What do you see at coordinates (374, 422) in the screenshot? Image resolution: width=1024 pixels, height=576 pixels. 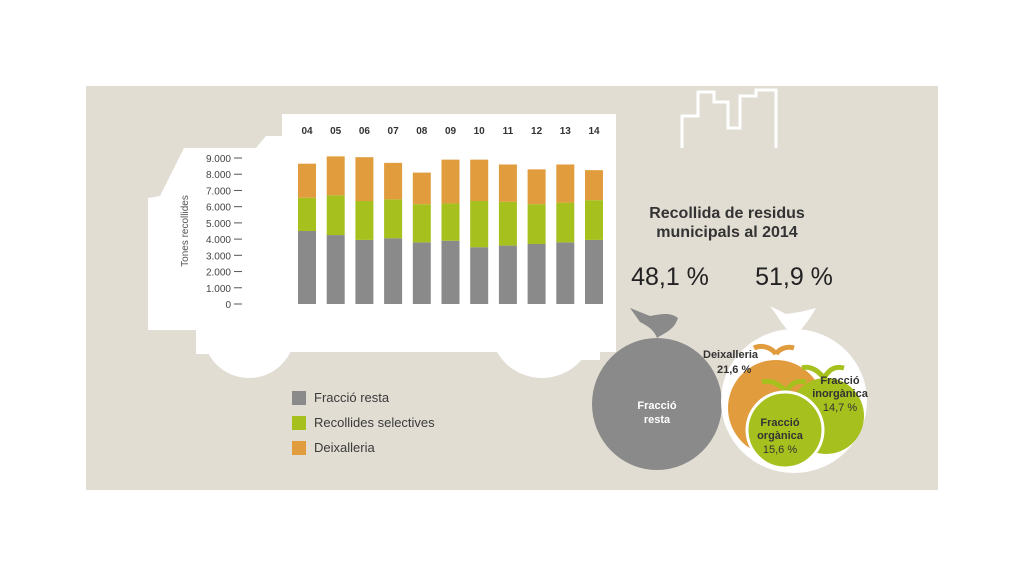 I see `legend-label-selectives: Recollides selectives` at bounding box center [374, 422].